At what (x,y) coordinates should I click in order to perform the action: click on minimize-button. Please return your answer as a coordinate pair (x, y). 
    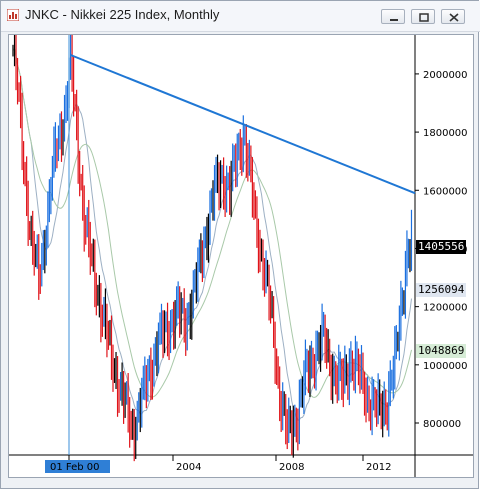
    Looking at the image, I should click on (393, 16).